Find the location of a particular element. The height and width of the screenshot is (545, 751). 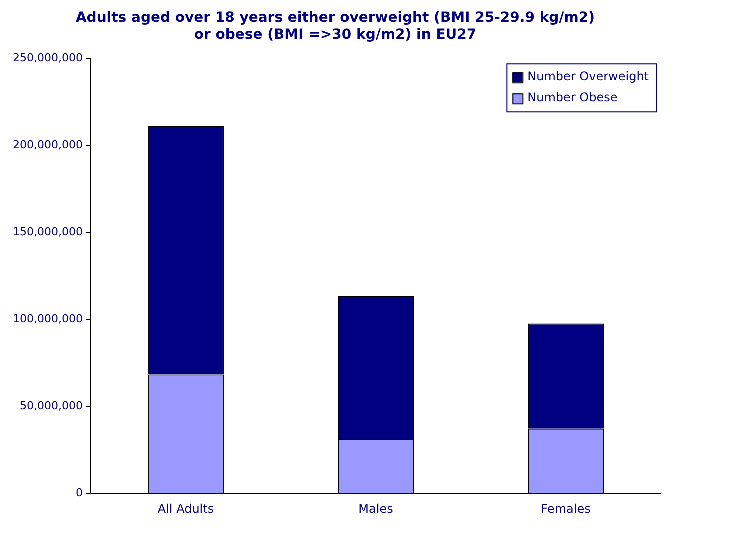

text: Adults aged over 18 years either overweight (BMI 25-29.9 kg/m2) is located at coordinates (336, 18).